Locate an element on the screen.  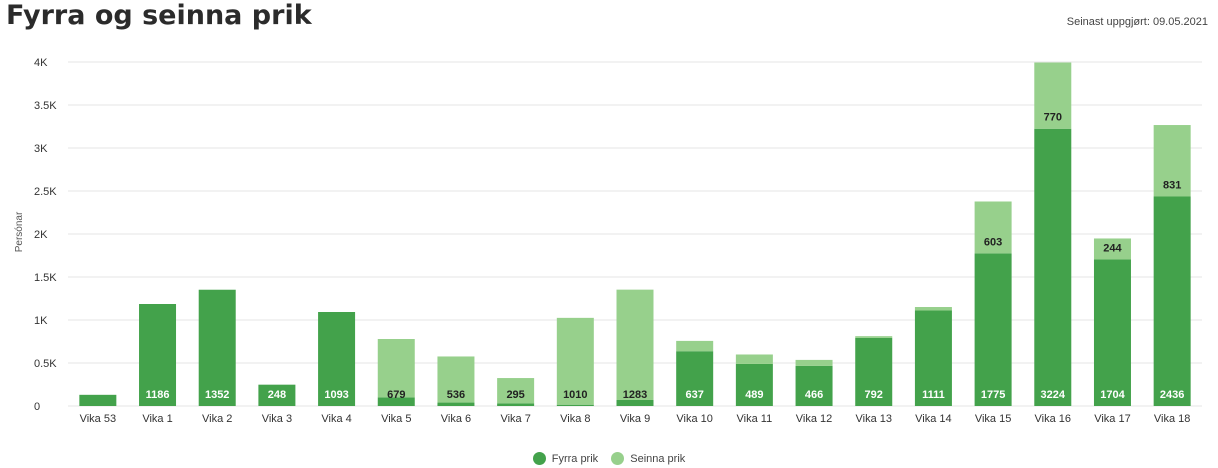
data-label-first: 1352 is located at coordinates (217, 395).